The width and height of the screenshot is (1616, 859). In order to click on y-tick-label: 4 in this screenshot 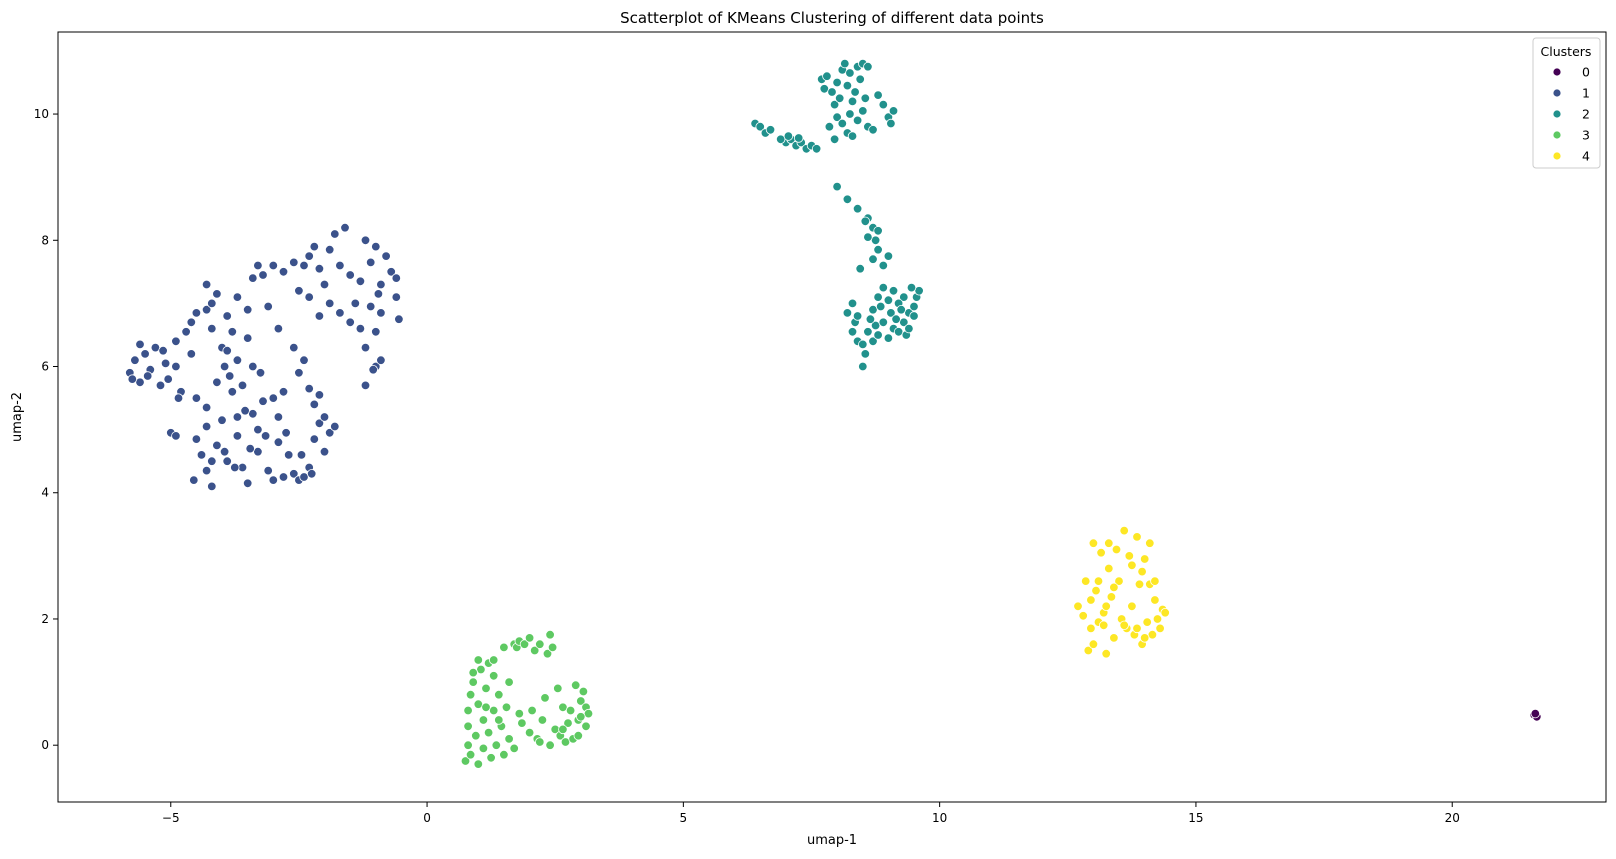, I will do `click(45, 493)`.